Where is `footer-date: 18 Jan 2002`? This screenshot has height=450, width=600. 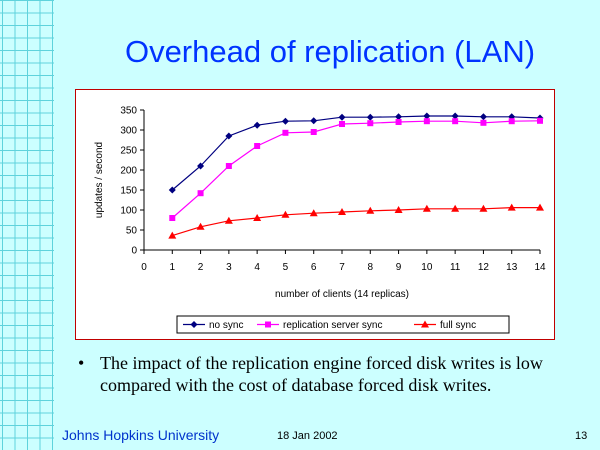
footer-date: 18 Jan 2002 is located at coordinates (307, 436).